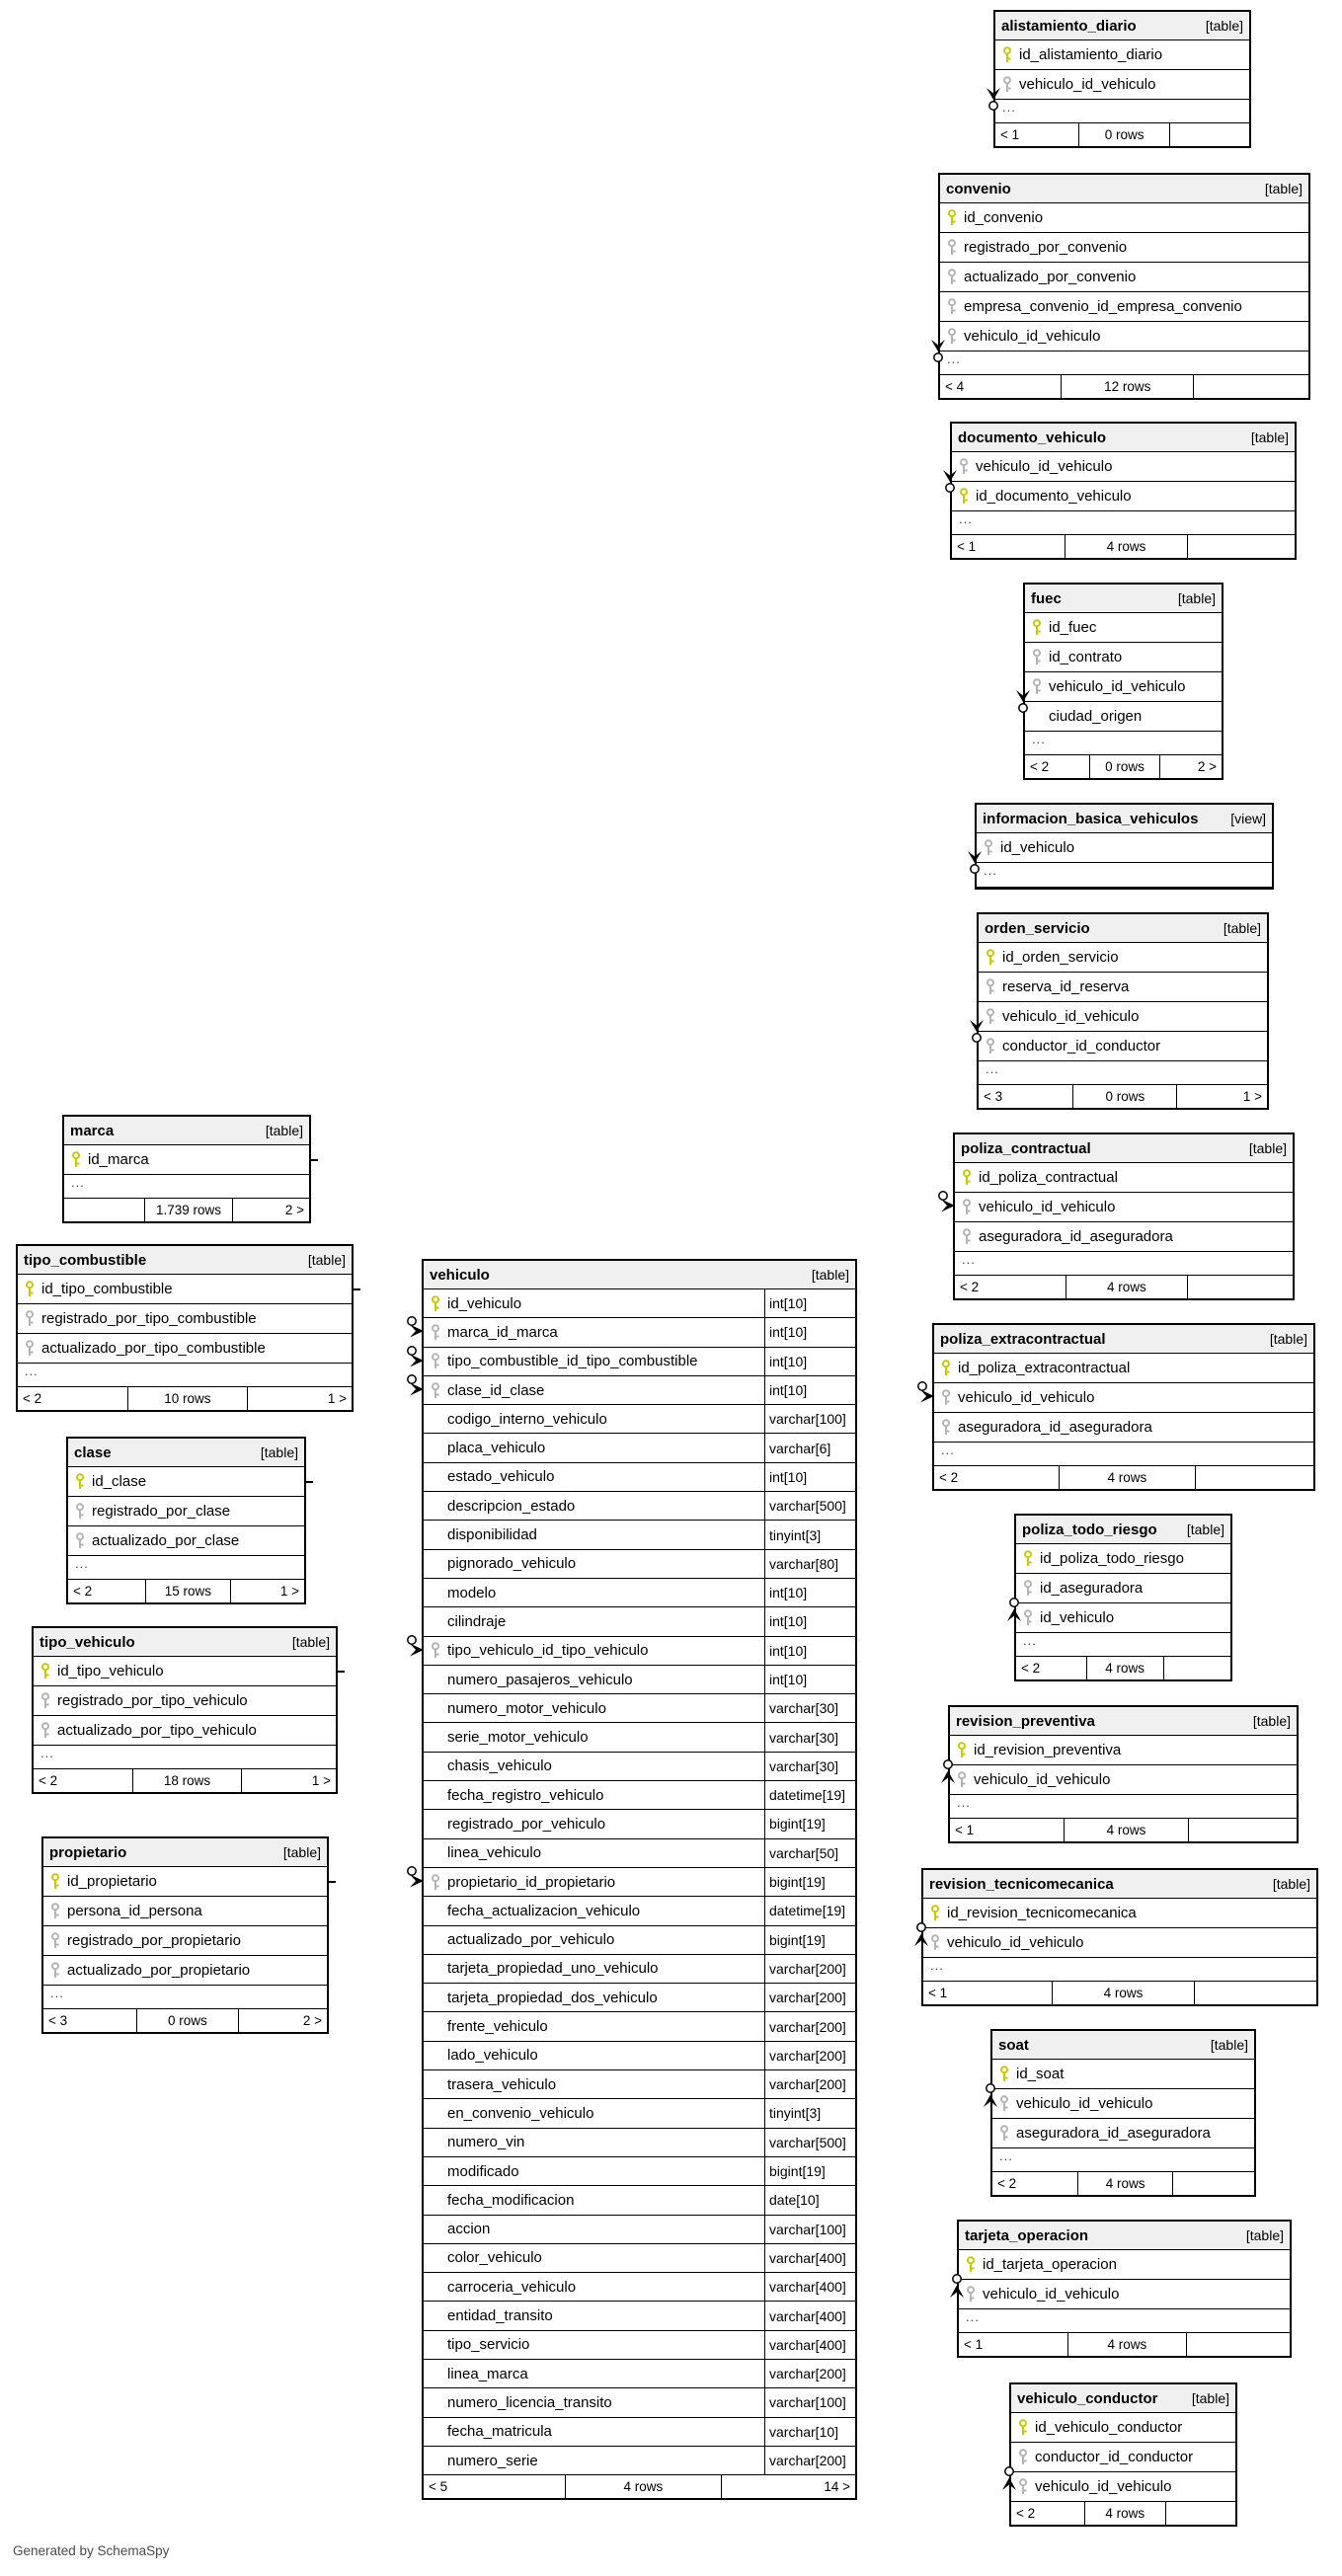 Image resolution: width=1342 pixels, height=2576 pixels. I want to click on column-row-empresa_convenio_id_empresa_convenio: empresa_convenio_id_empresa_convenio, so click(1124, 307).